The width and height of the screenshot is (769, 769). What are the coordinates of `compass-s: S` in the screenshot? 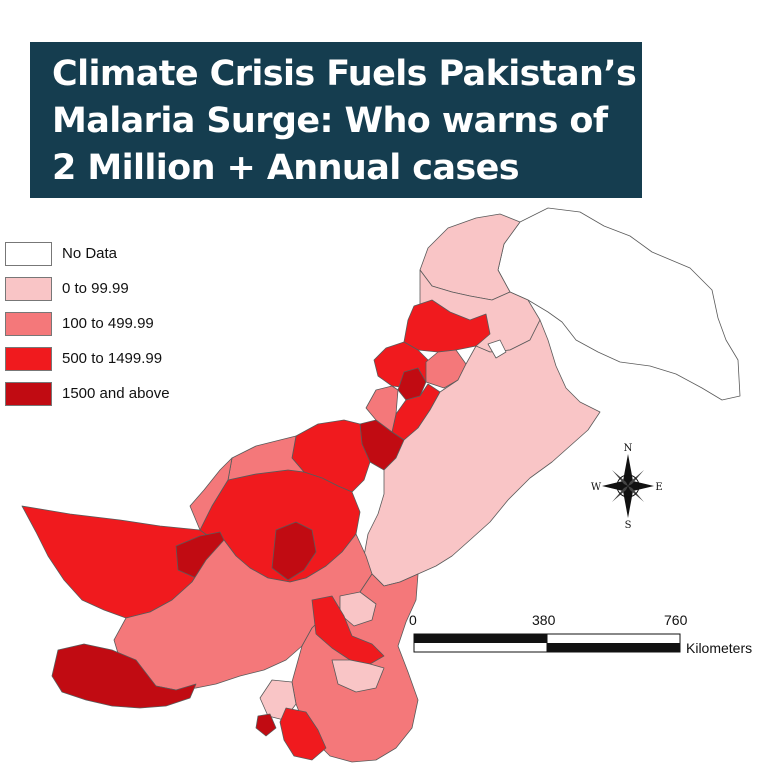 It's located at (628, 525).